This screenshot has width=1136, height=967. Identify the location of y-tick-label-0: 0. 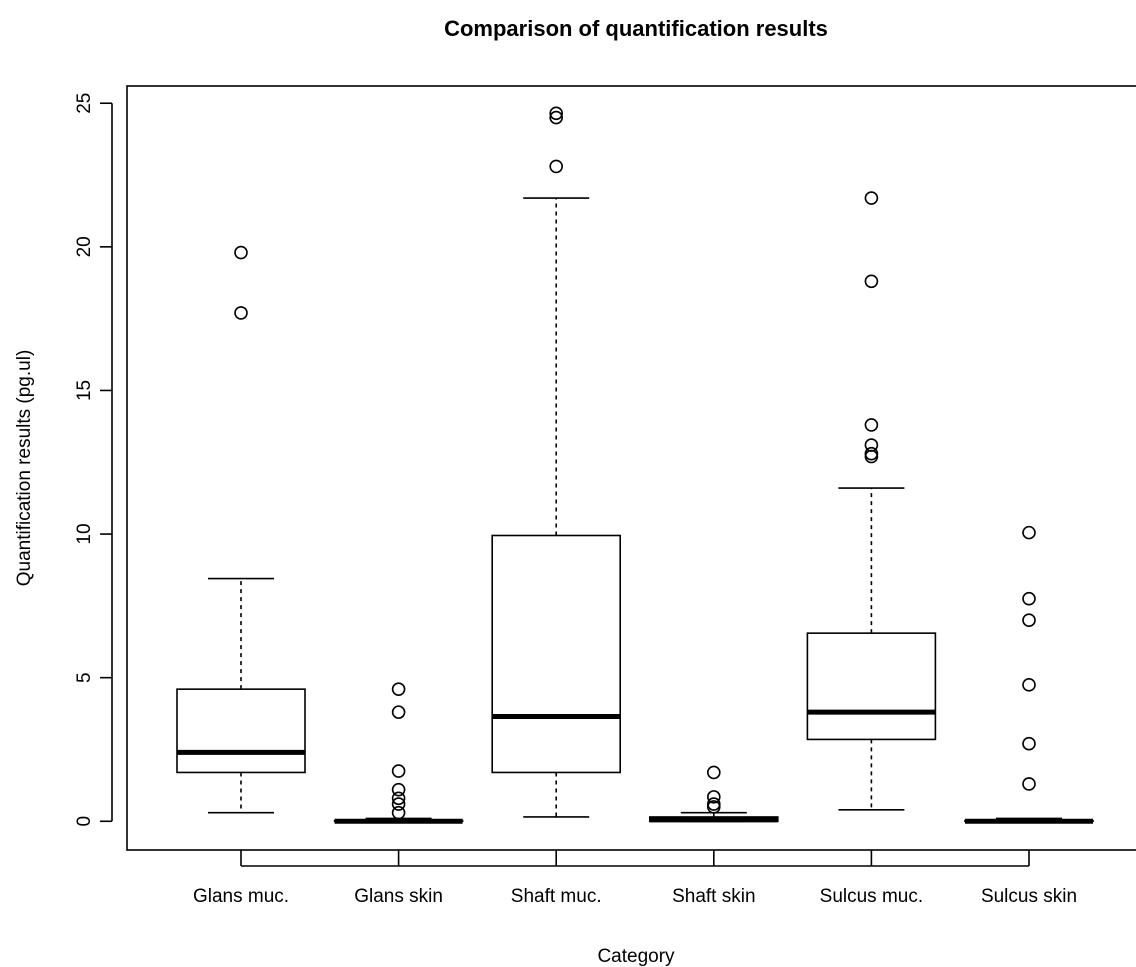
(84, 821).